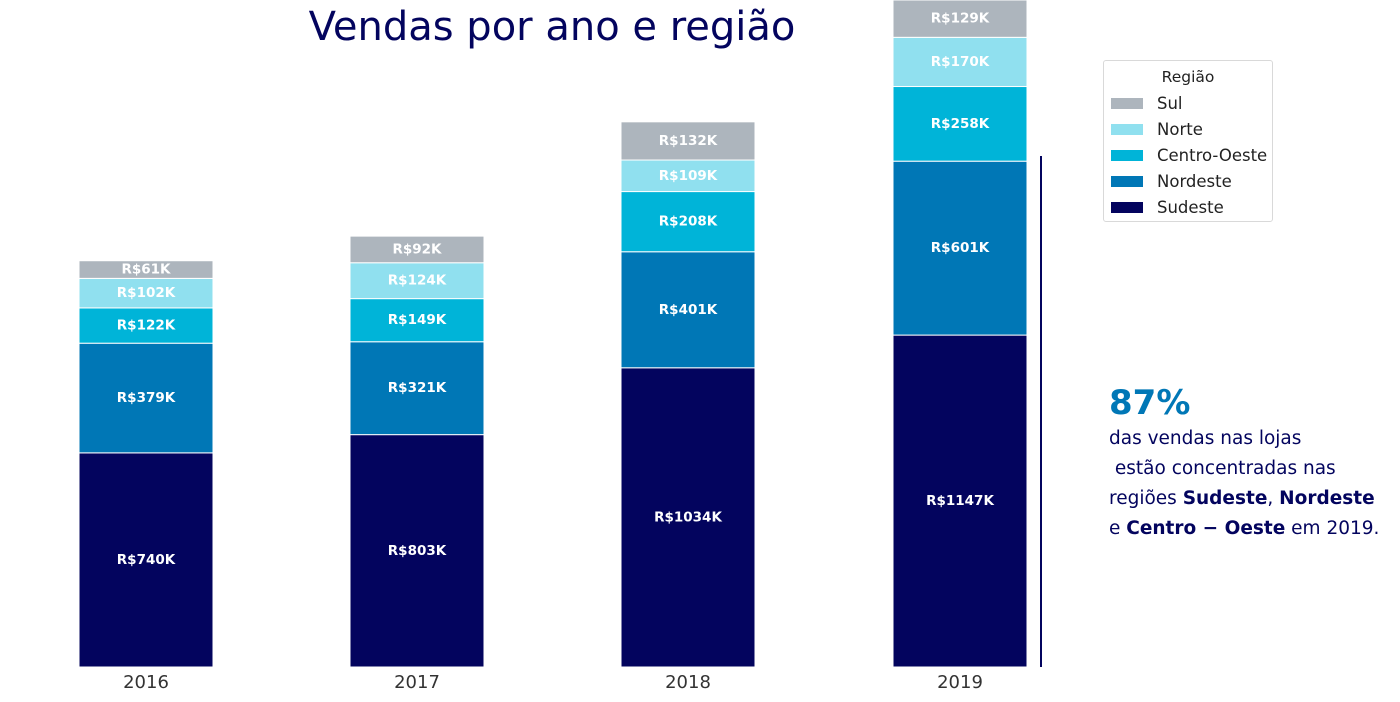 This screenshot has width=1400, height=702. Describe the element at coordinates (1273, 498) in the screenshot. I see `annotation-sep: ,` at that location.